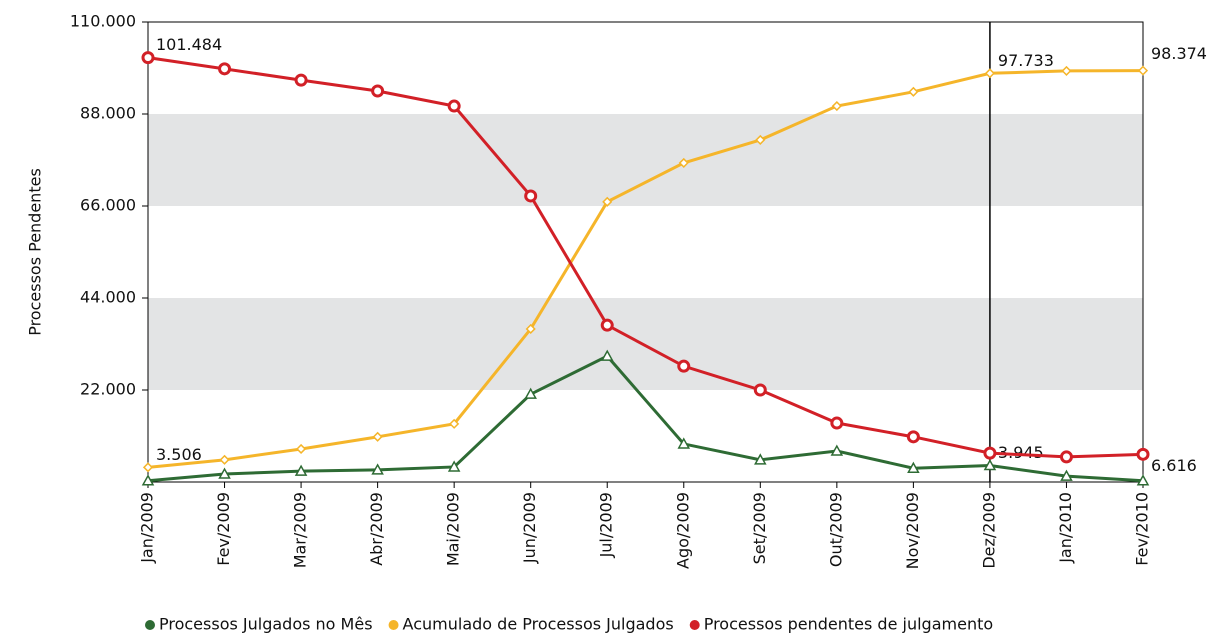 This screenshot has height=640, width=1212. I want to click on x-tick-label: Jan/2010, so click(1065, 528).